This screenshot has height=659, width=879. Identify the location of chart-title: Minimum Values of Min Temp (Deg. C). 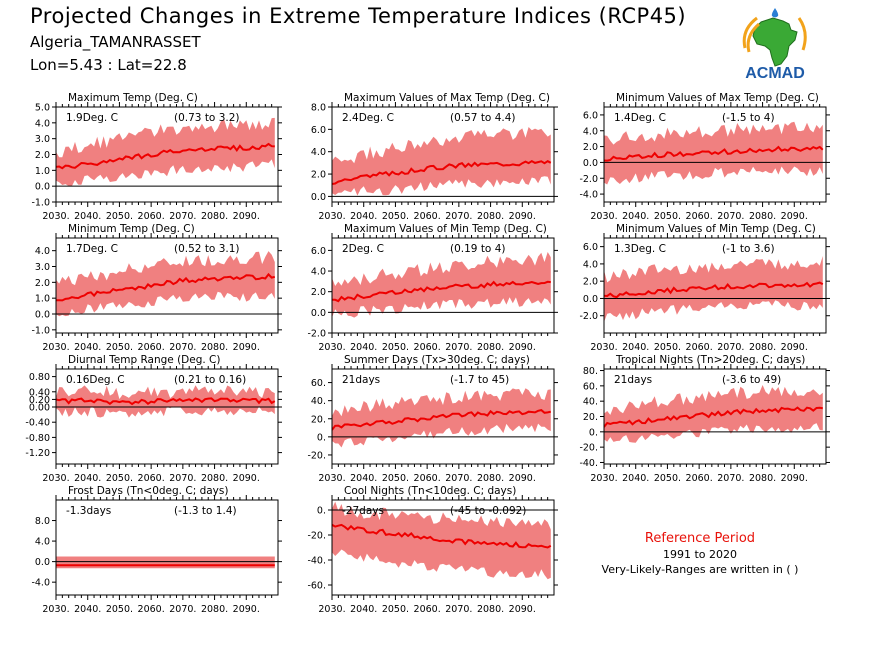
(716, 229).